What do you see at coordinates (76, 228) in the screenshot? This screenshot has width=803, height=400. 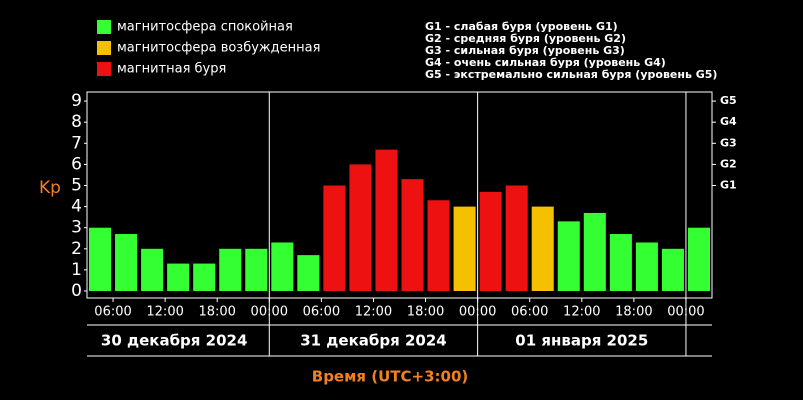 I see `y-tick-label: 3` at bounding box center [76, 228].